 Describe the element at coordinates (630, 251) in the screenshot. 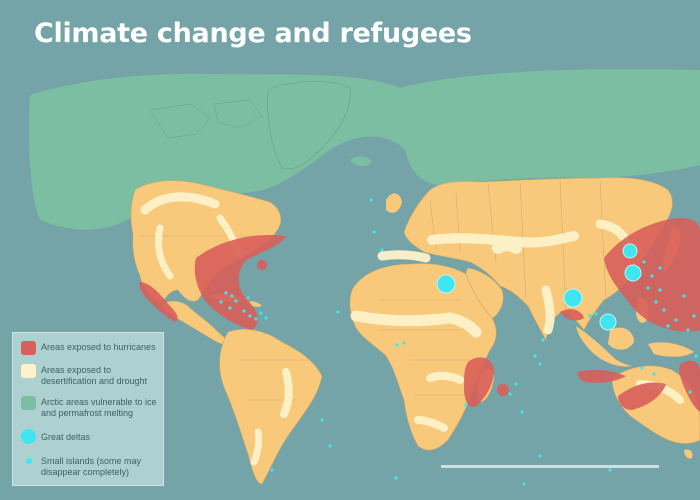

I see `delta-yellow-river` at that location.